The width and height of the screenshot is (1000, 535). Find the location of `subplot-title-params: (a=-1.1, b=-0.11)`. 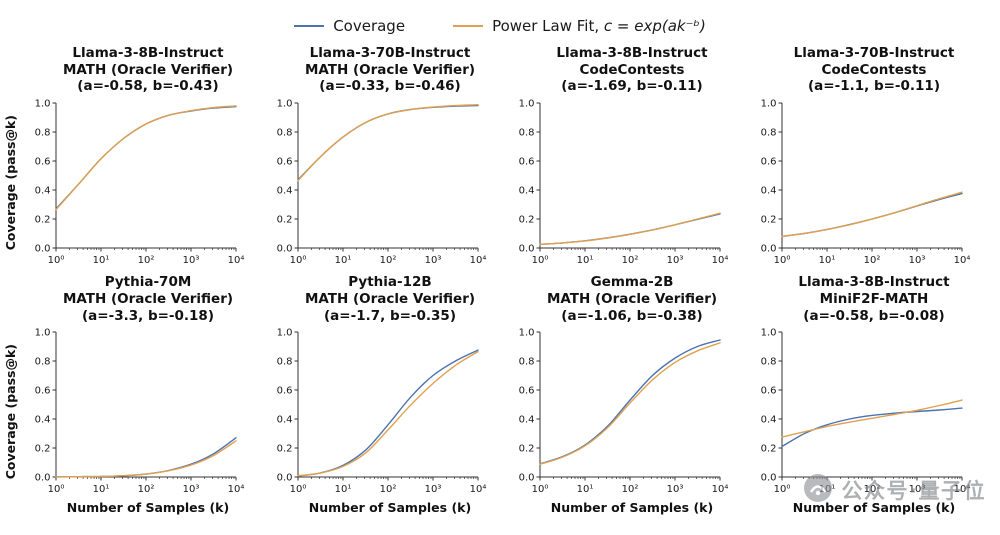

subplot-title-params: (a=-1.1, b=-0.11) is located at coordinates (874, 86).